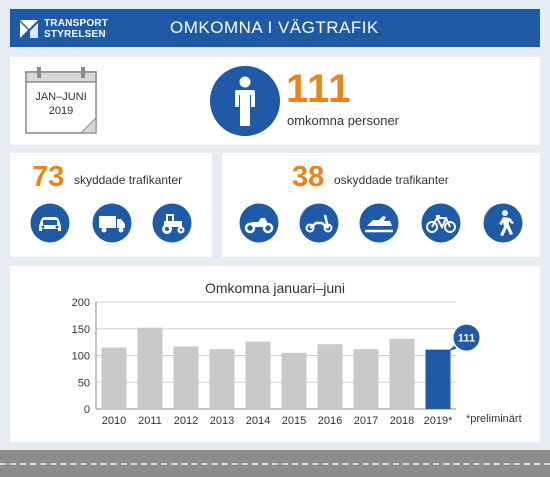 Image resolution: width=550 pixels, height=477 pixels. I want to click on y-tick-label: 50, so click(84, 383).